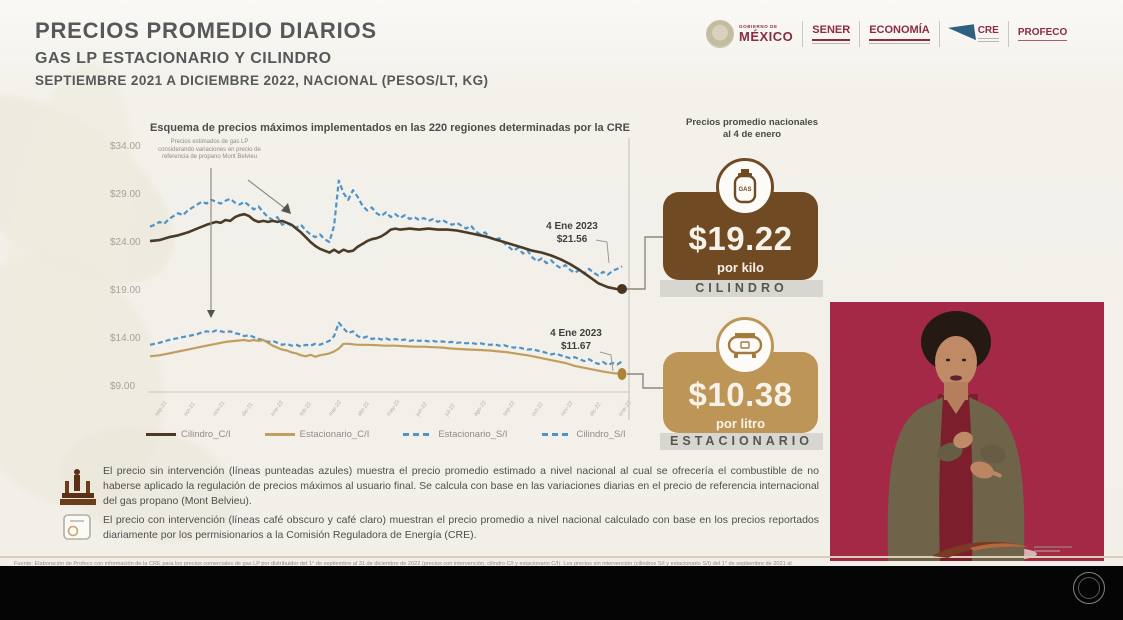 The width and height of the screenshot is (1123, 620). What do you see at coordinates (606, 361) in the screenshot?
I see `callout-bottom-leader` at bounding box center [606, 361].